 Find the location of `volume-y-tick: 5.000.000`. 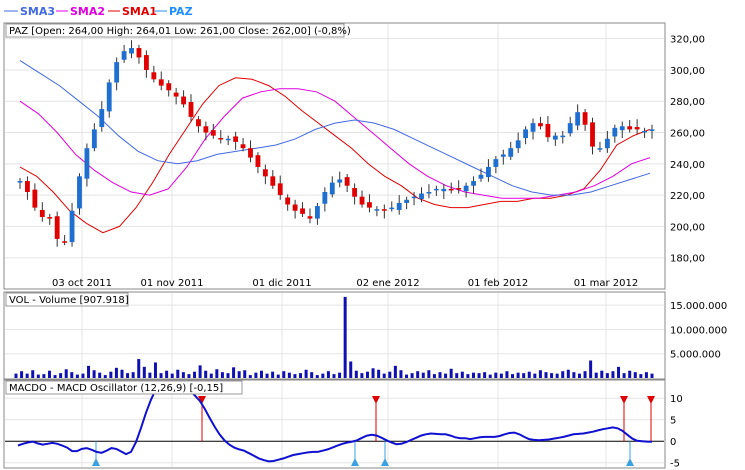

volume-y-tick: 5.000.000 is located at coordinates (695, 355).